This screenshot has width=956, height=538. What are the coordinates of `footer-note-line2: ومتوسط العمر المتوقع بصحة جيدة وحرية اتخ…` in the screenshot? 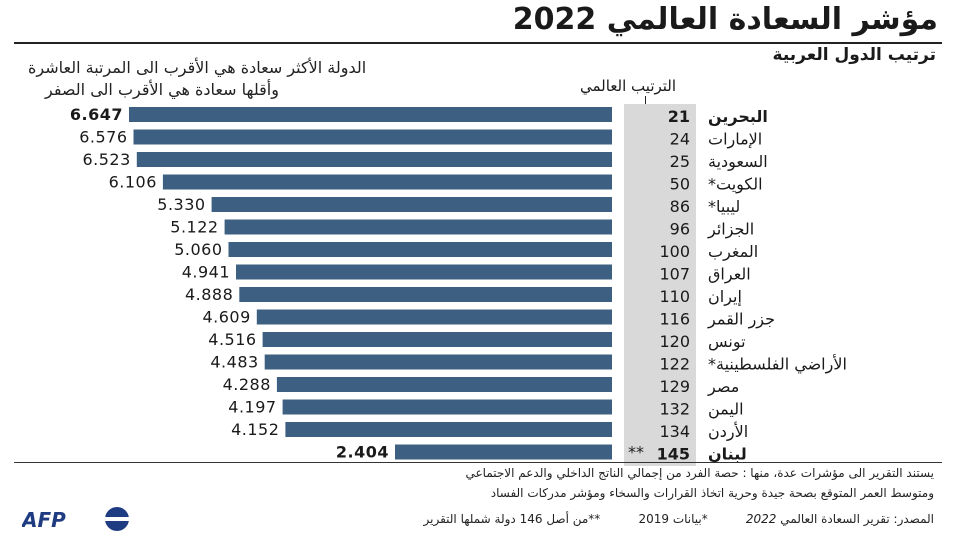 It's located at (712, 493).